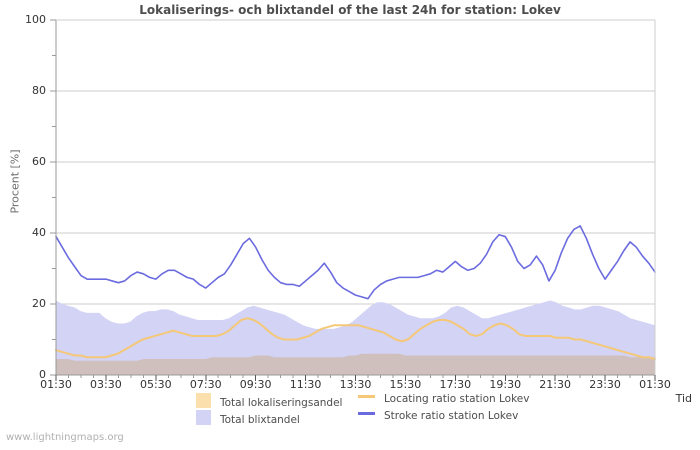  Describe the element at coordinates (366, 396) in the screenshot. I see `legend-line-locating-ratio` at that location.